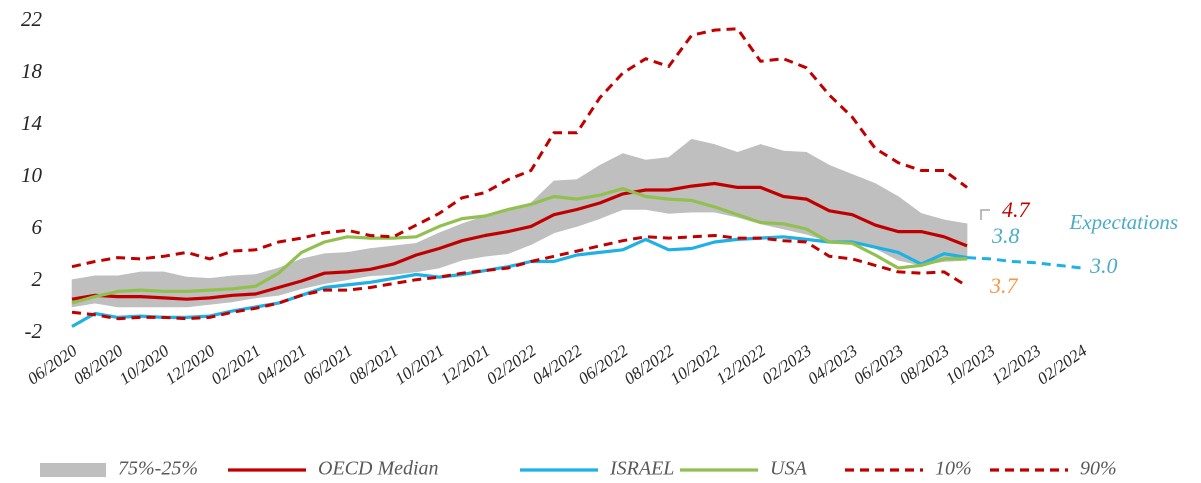  What do you see at coordinates (557, 365) in the screenshot?
I see `x-tick-label: 04/2022` at bounding box center [557, 365].